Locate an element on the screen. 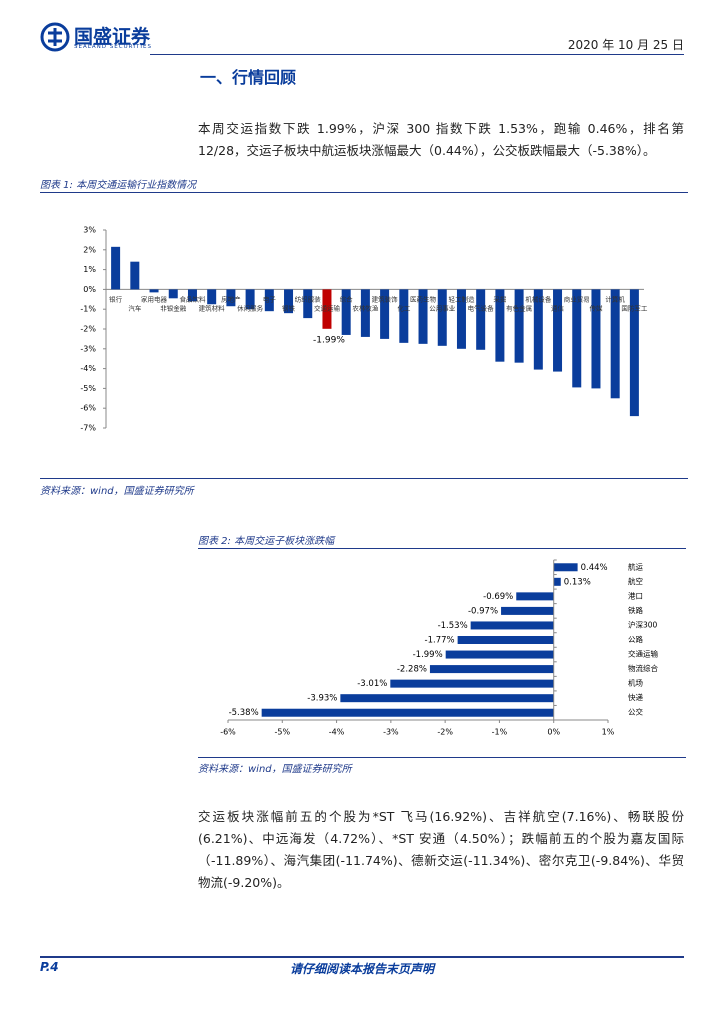 This screenshot has width=724, height=1024. x-tick-label: 计算机 is located at coordinates (615, 298).